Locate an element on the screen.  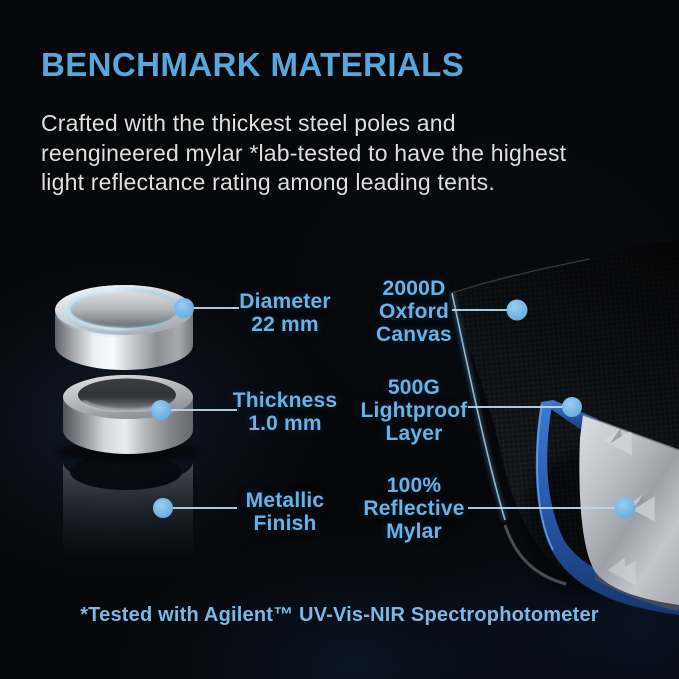
steel-pole-rings-illustration is located at coordinates (127, 421).